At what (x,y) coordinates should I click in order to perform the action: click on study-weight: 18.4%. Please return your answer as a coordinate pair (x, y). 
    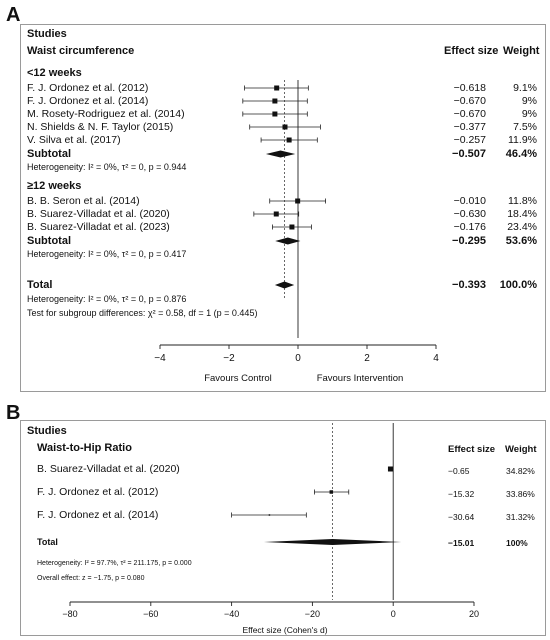
    Looking at the image, I should click on (522, 214).